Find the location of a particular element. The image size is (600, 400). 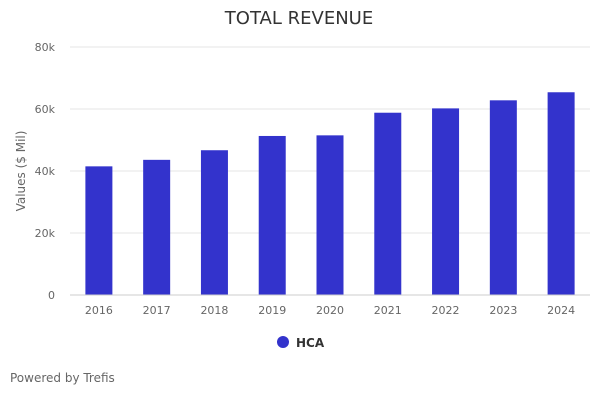

bar-2021 is located at coordinates (388, 203).